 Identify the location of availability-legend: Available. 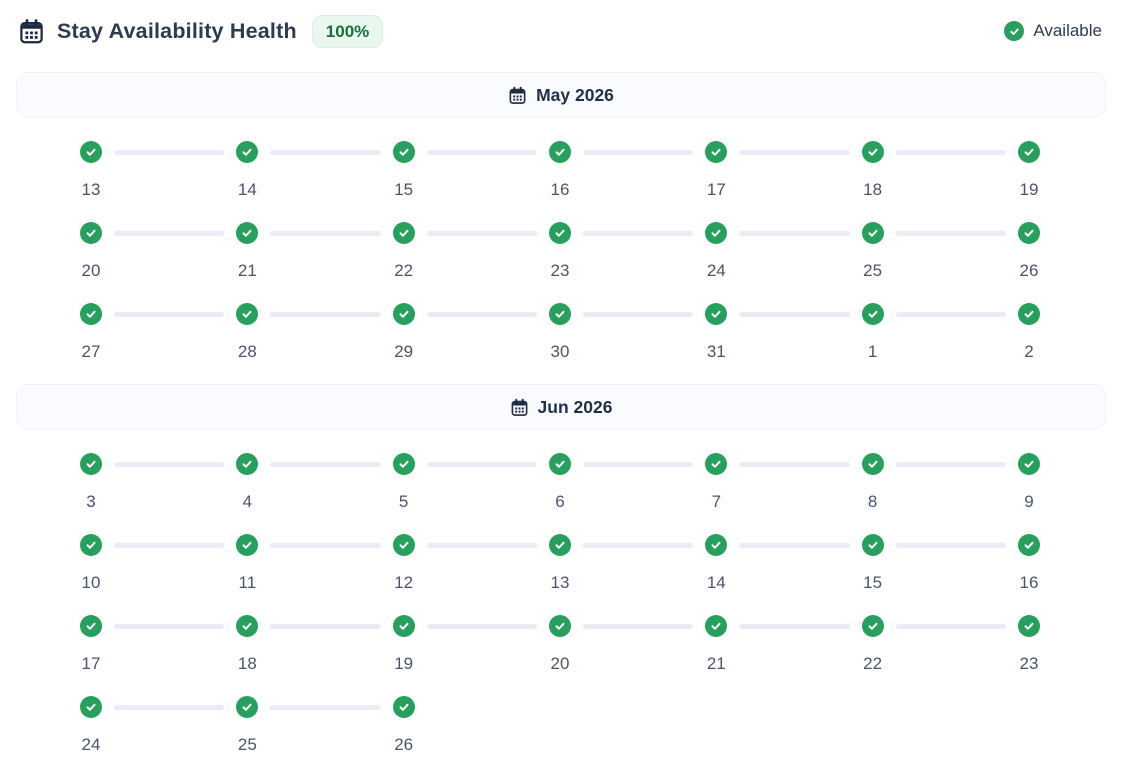
(1053, 31).